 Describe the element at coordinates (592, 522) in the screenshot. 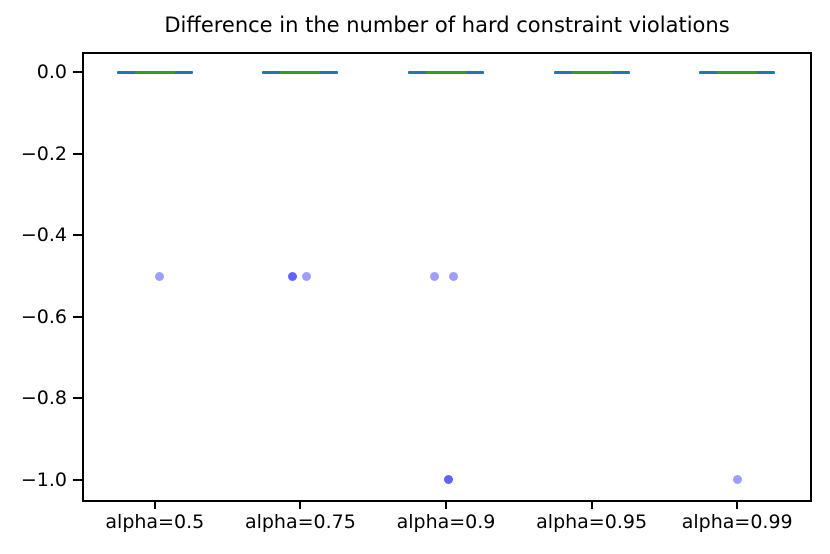

I see `x-axis-tick-label: alpha=0.95` at that location.